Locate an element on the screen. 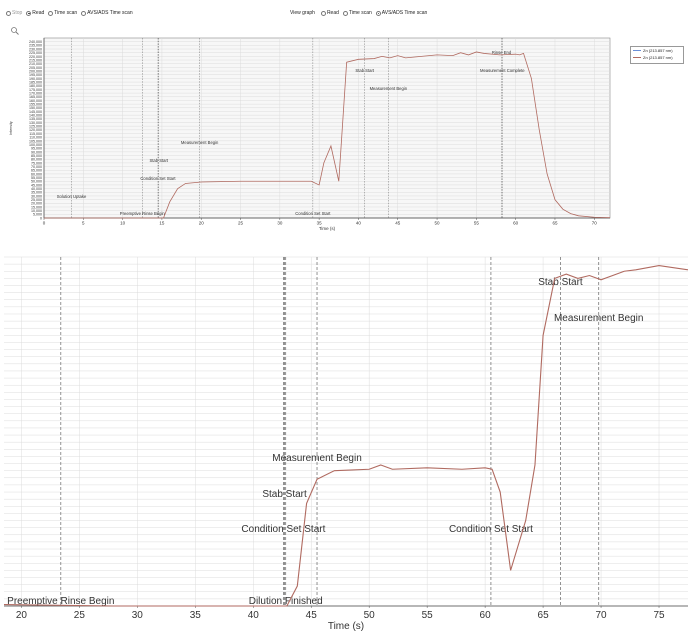 The width and height of the screenshot is (688, 631). view-radio-label: Time scan is located at coordinates (360, 13).